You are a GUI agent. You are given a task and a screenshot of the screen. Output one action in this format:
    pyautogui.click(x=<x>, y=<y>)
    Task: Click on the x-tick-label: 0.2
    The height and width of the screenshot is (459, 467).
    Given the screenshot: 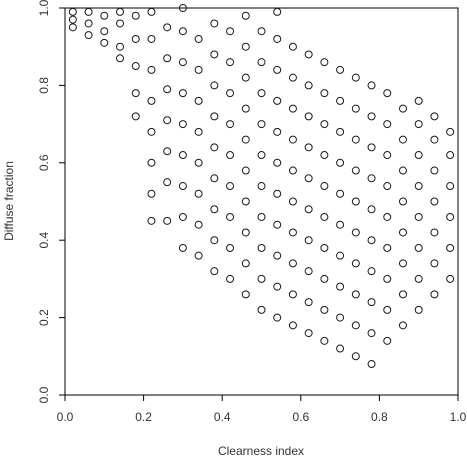 What is the action you would take?
    pyautogui.click(x=143, y=417)
    